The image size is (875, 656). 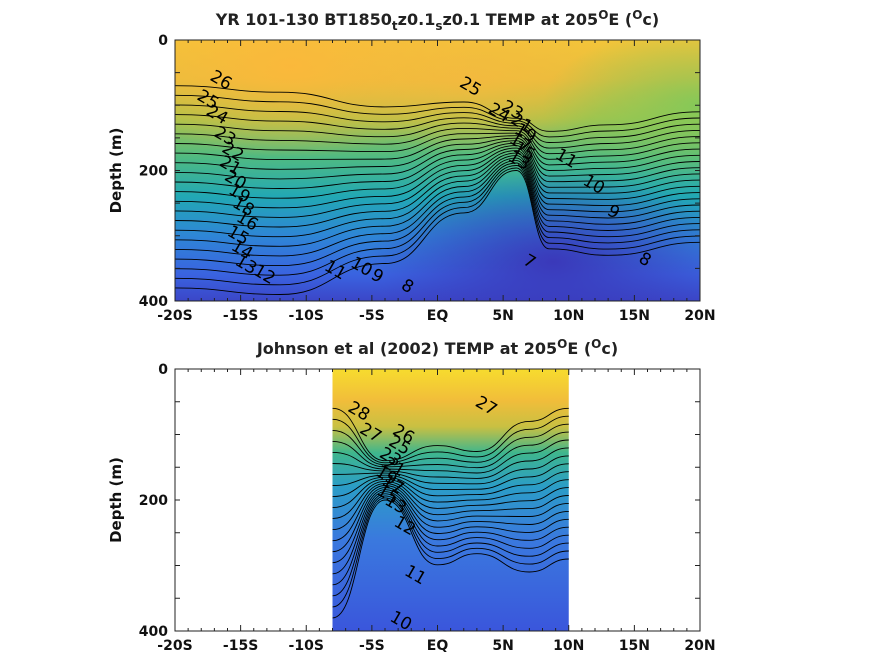 What do you see at coordinates (417, 19) in the screenshot?
I see `title-part: z0.1` at bounding box center [417, 19].